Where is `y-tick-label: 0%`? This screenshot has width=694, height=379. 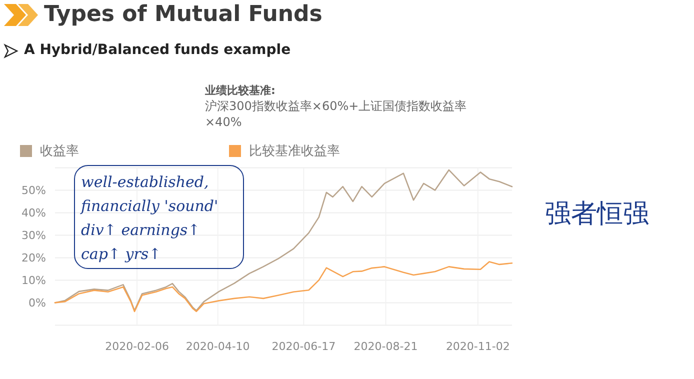
y-tick-label: 0% is located at coordinates (37, 303).